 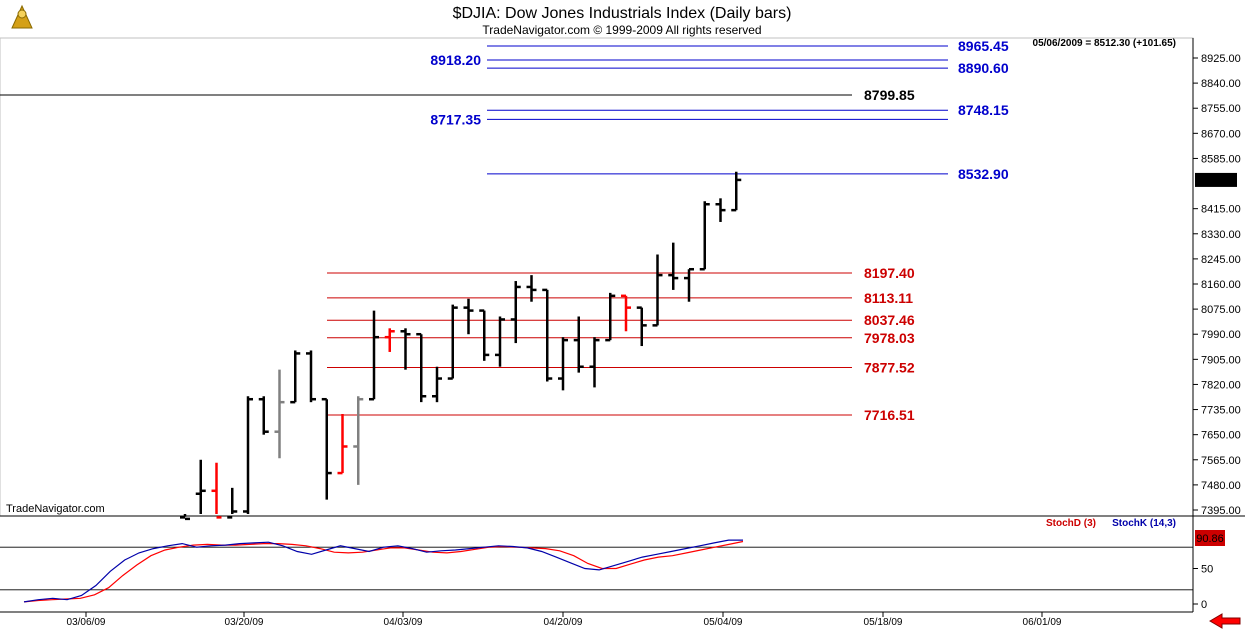 What do you see at coordinates (1221, 84) in the screenshot?
I see `price-tick-label: 8840.00` at bounding box center [1221, 84].